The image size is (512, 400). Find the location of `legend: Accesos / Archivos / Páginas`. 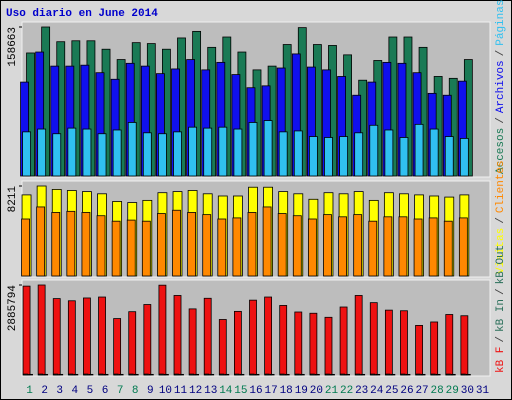

legend: Accesos / Archivos / Páginas is located at coordinates (501, 87).